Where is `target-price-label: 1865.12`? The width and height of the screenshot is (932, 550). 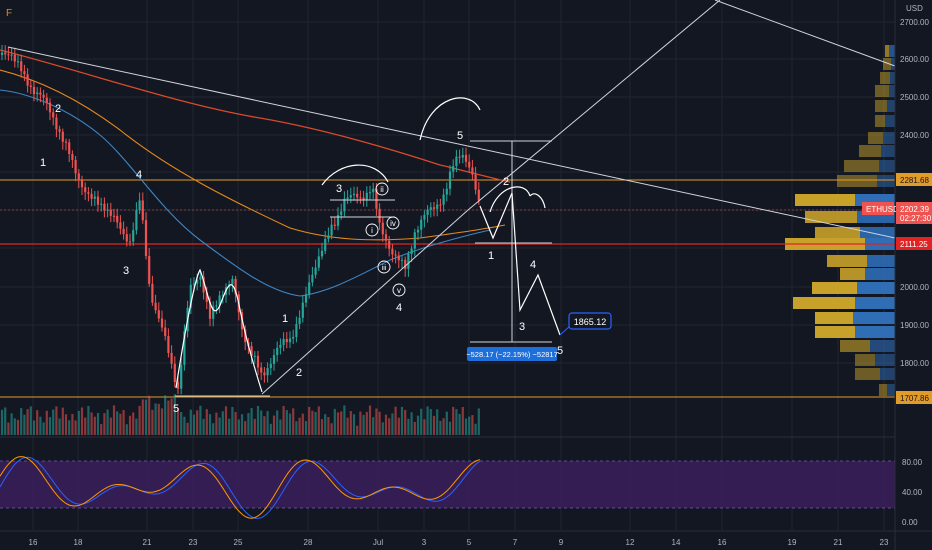 target-price-label: 1865.12 is located at coordinates (590, 322).